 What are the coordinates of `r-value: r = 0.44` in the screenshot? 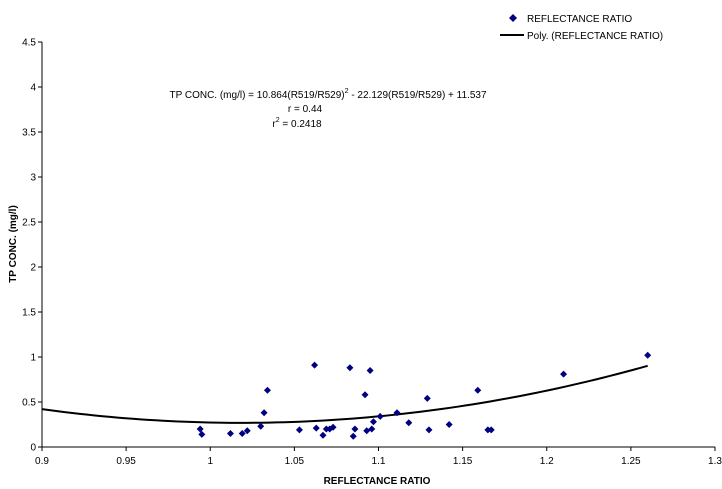 It's located at (305, 109).